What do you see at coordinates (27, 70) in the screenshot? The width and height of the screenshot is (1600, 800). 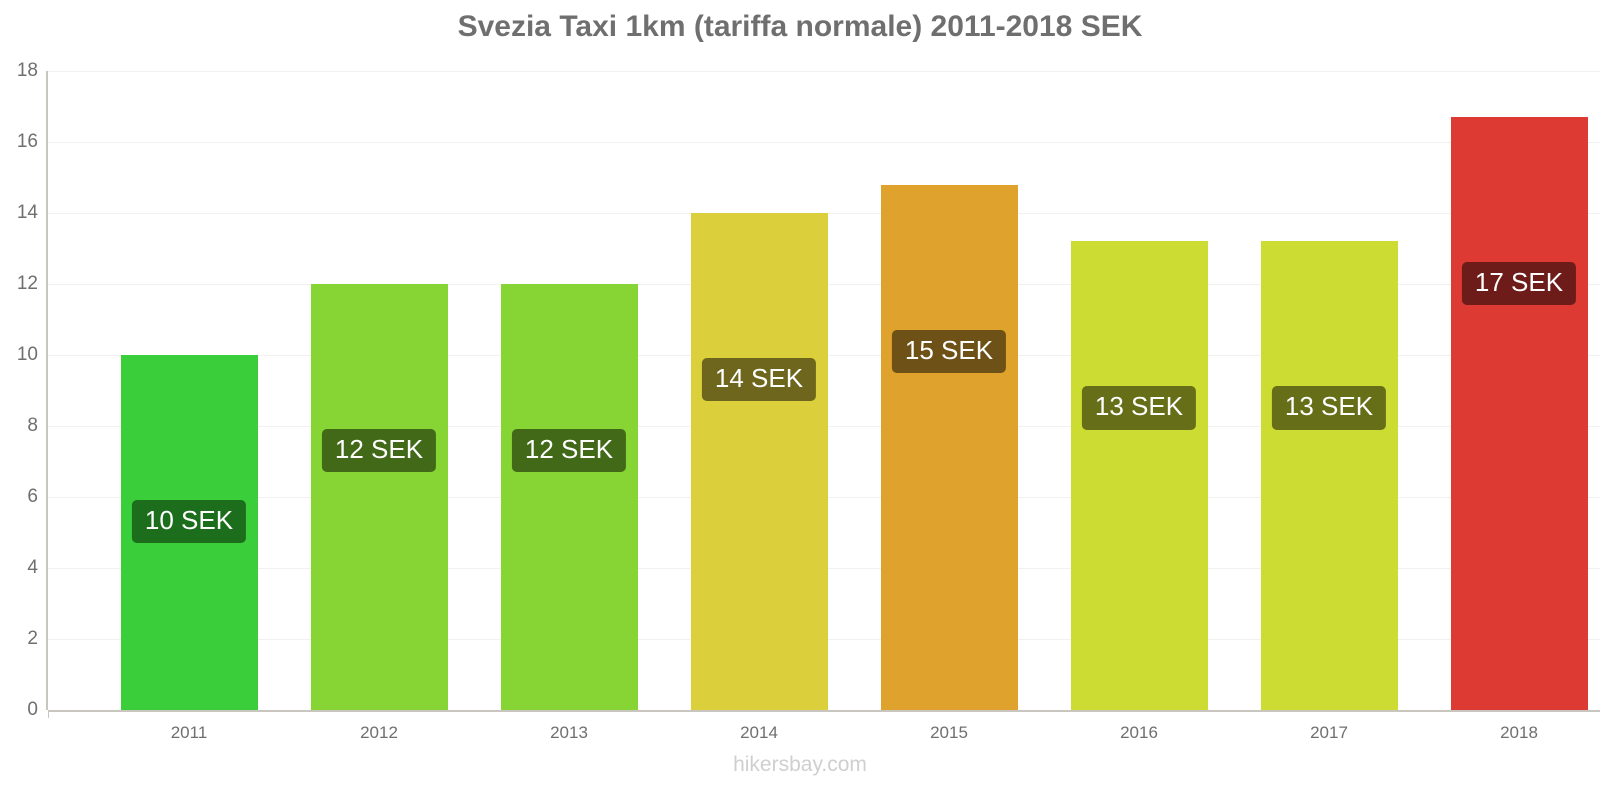 I see `y-axis-tick-label: 18` at bounding box center [27, 70].